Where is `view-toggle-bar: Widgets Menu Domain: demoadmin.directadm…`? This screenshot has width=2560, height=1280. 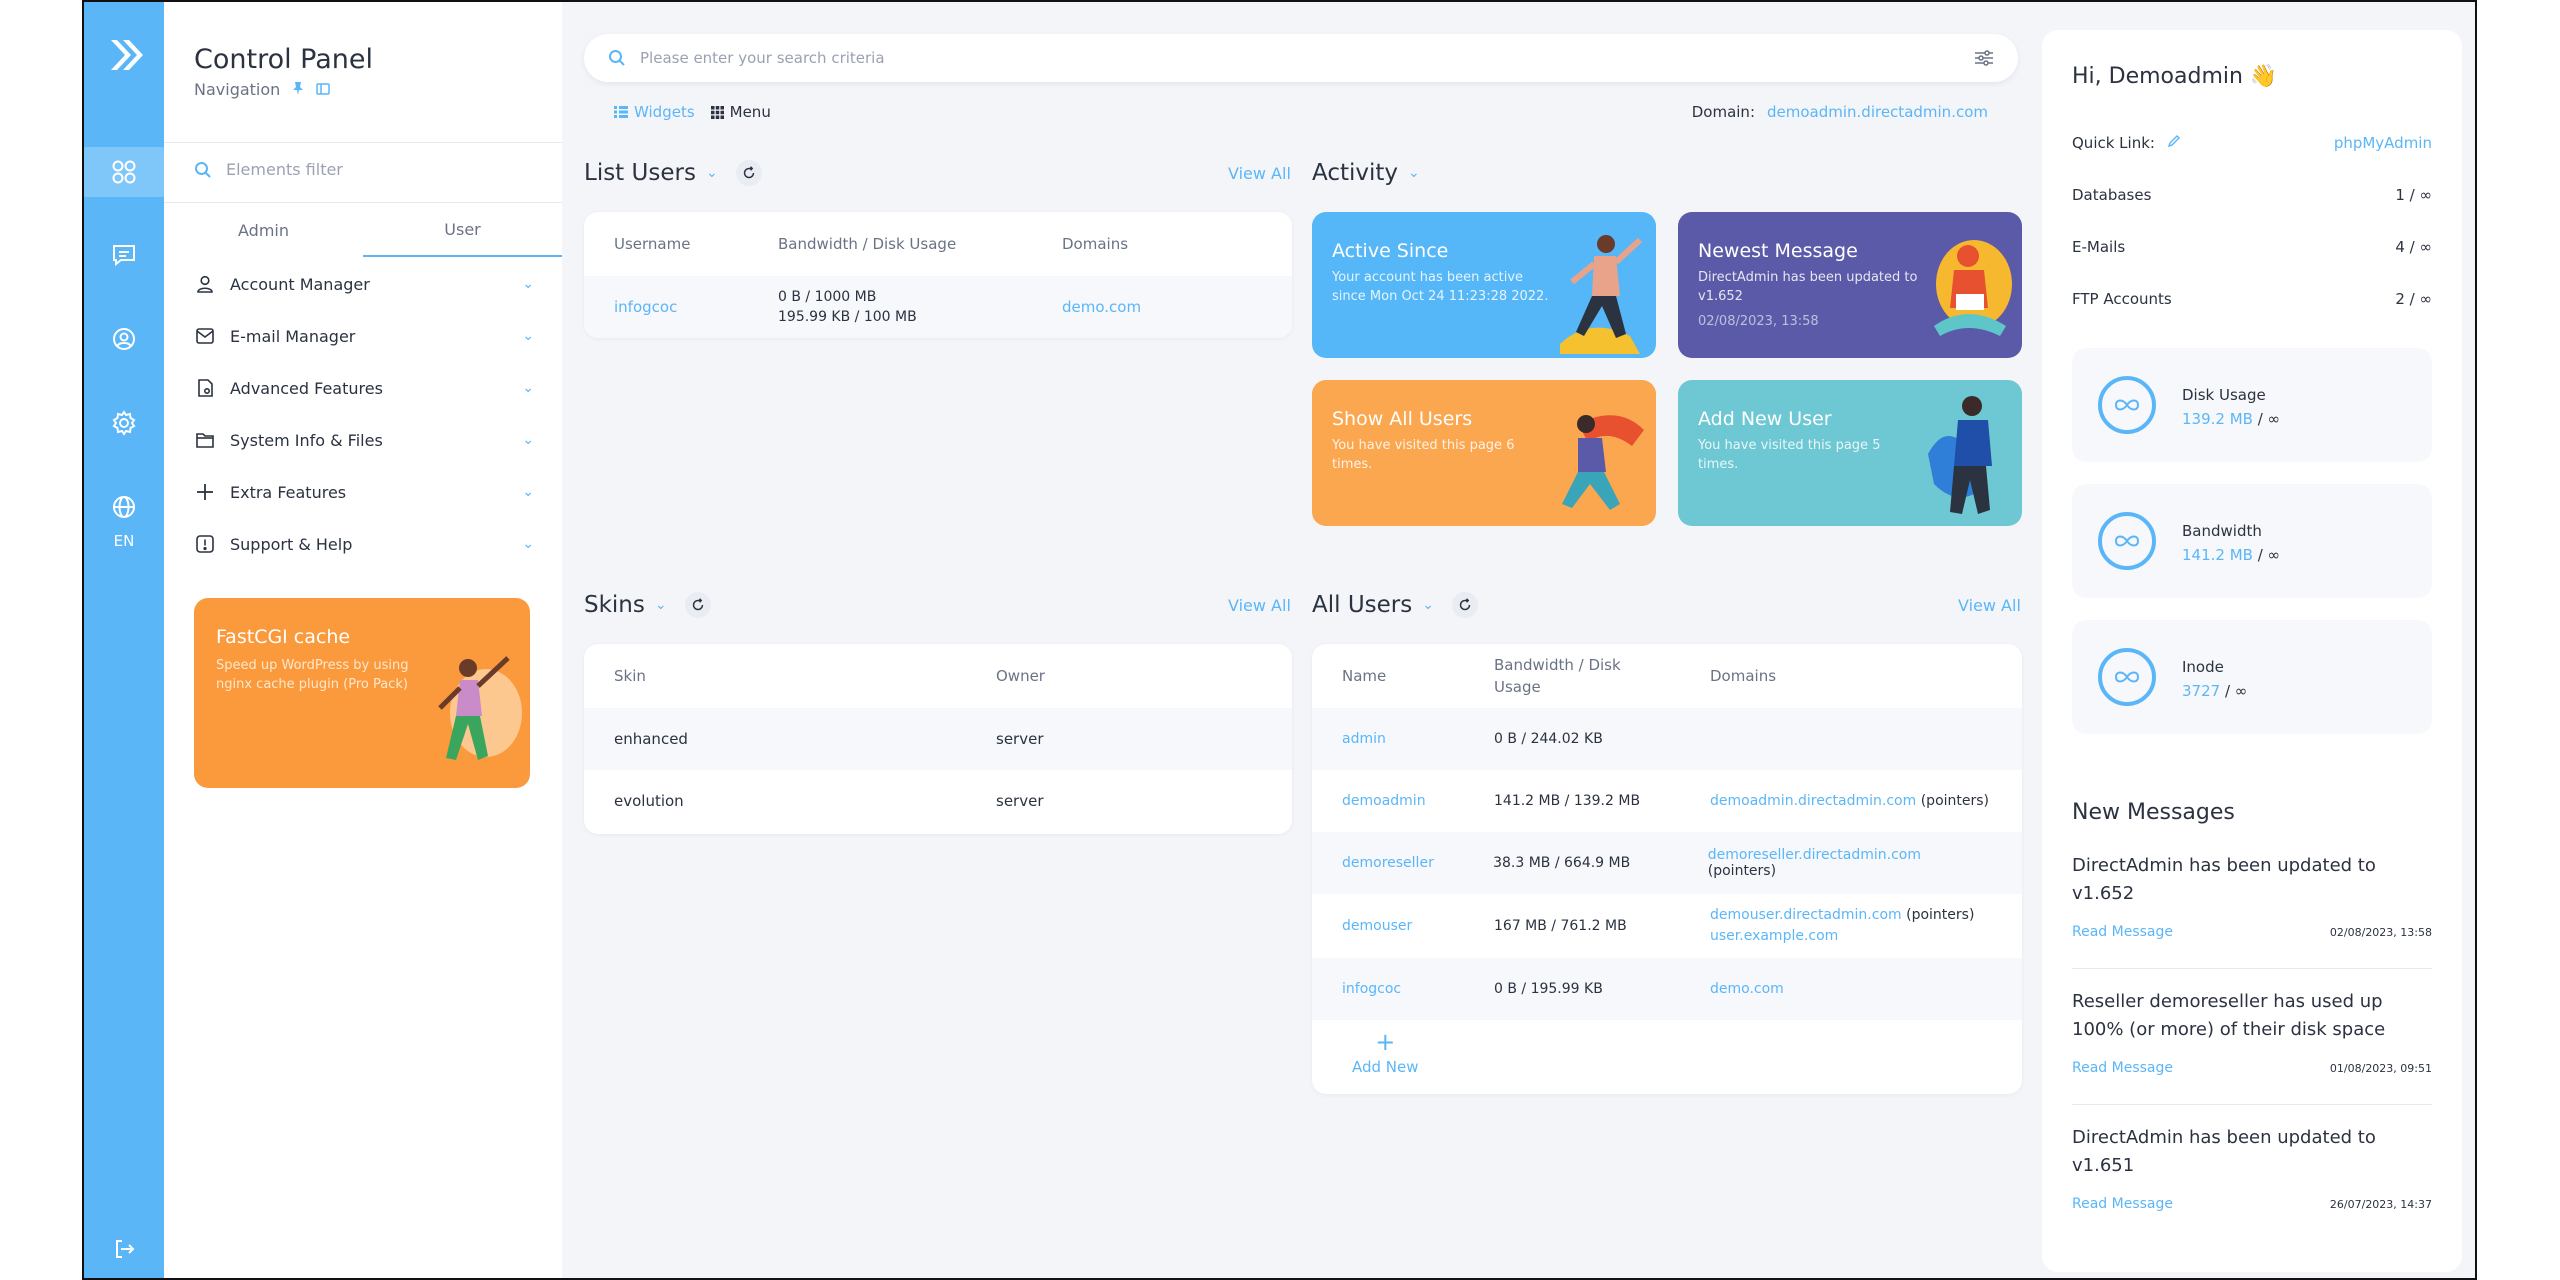 view-toggle-bar: Widgets Menu Domain: demoadmin.directadm… is located at coordinates (1301, 112).